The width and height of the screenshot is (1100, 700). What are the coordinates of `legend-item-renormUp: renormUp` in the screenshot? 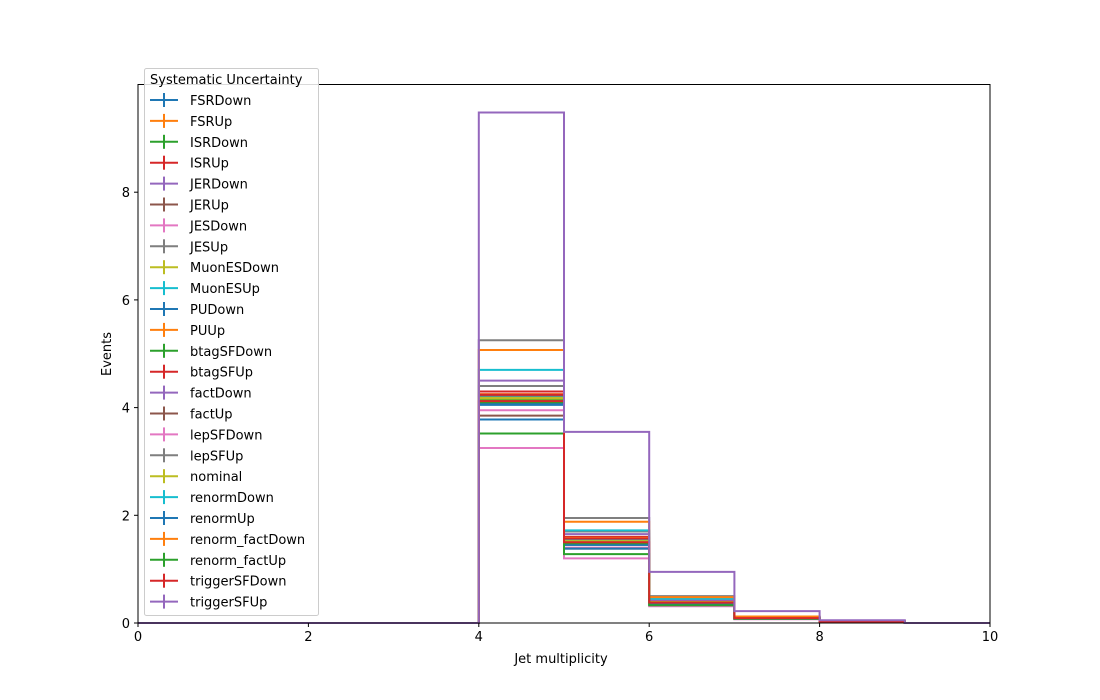 It's located at (202, 519).